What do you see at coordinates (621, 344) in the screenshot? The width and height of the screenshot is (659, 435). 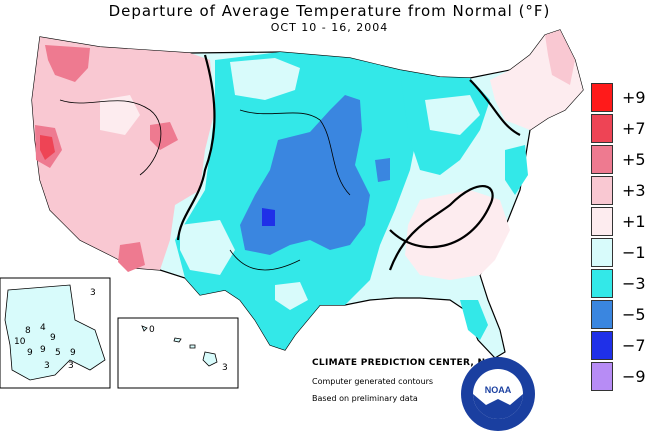 I see `legend-item: −7` at bounding box center [621, 344].